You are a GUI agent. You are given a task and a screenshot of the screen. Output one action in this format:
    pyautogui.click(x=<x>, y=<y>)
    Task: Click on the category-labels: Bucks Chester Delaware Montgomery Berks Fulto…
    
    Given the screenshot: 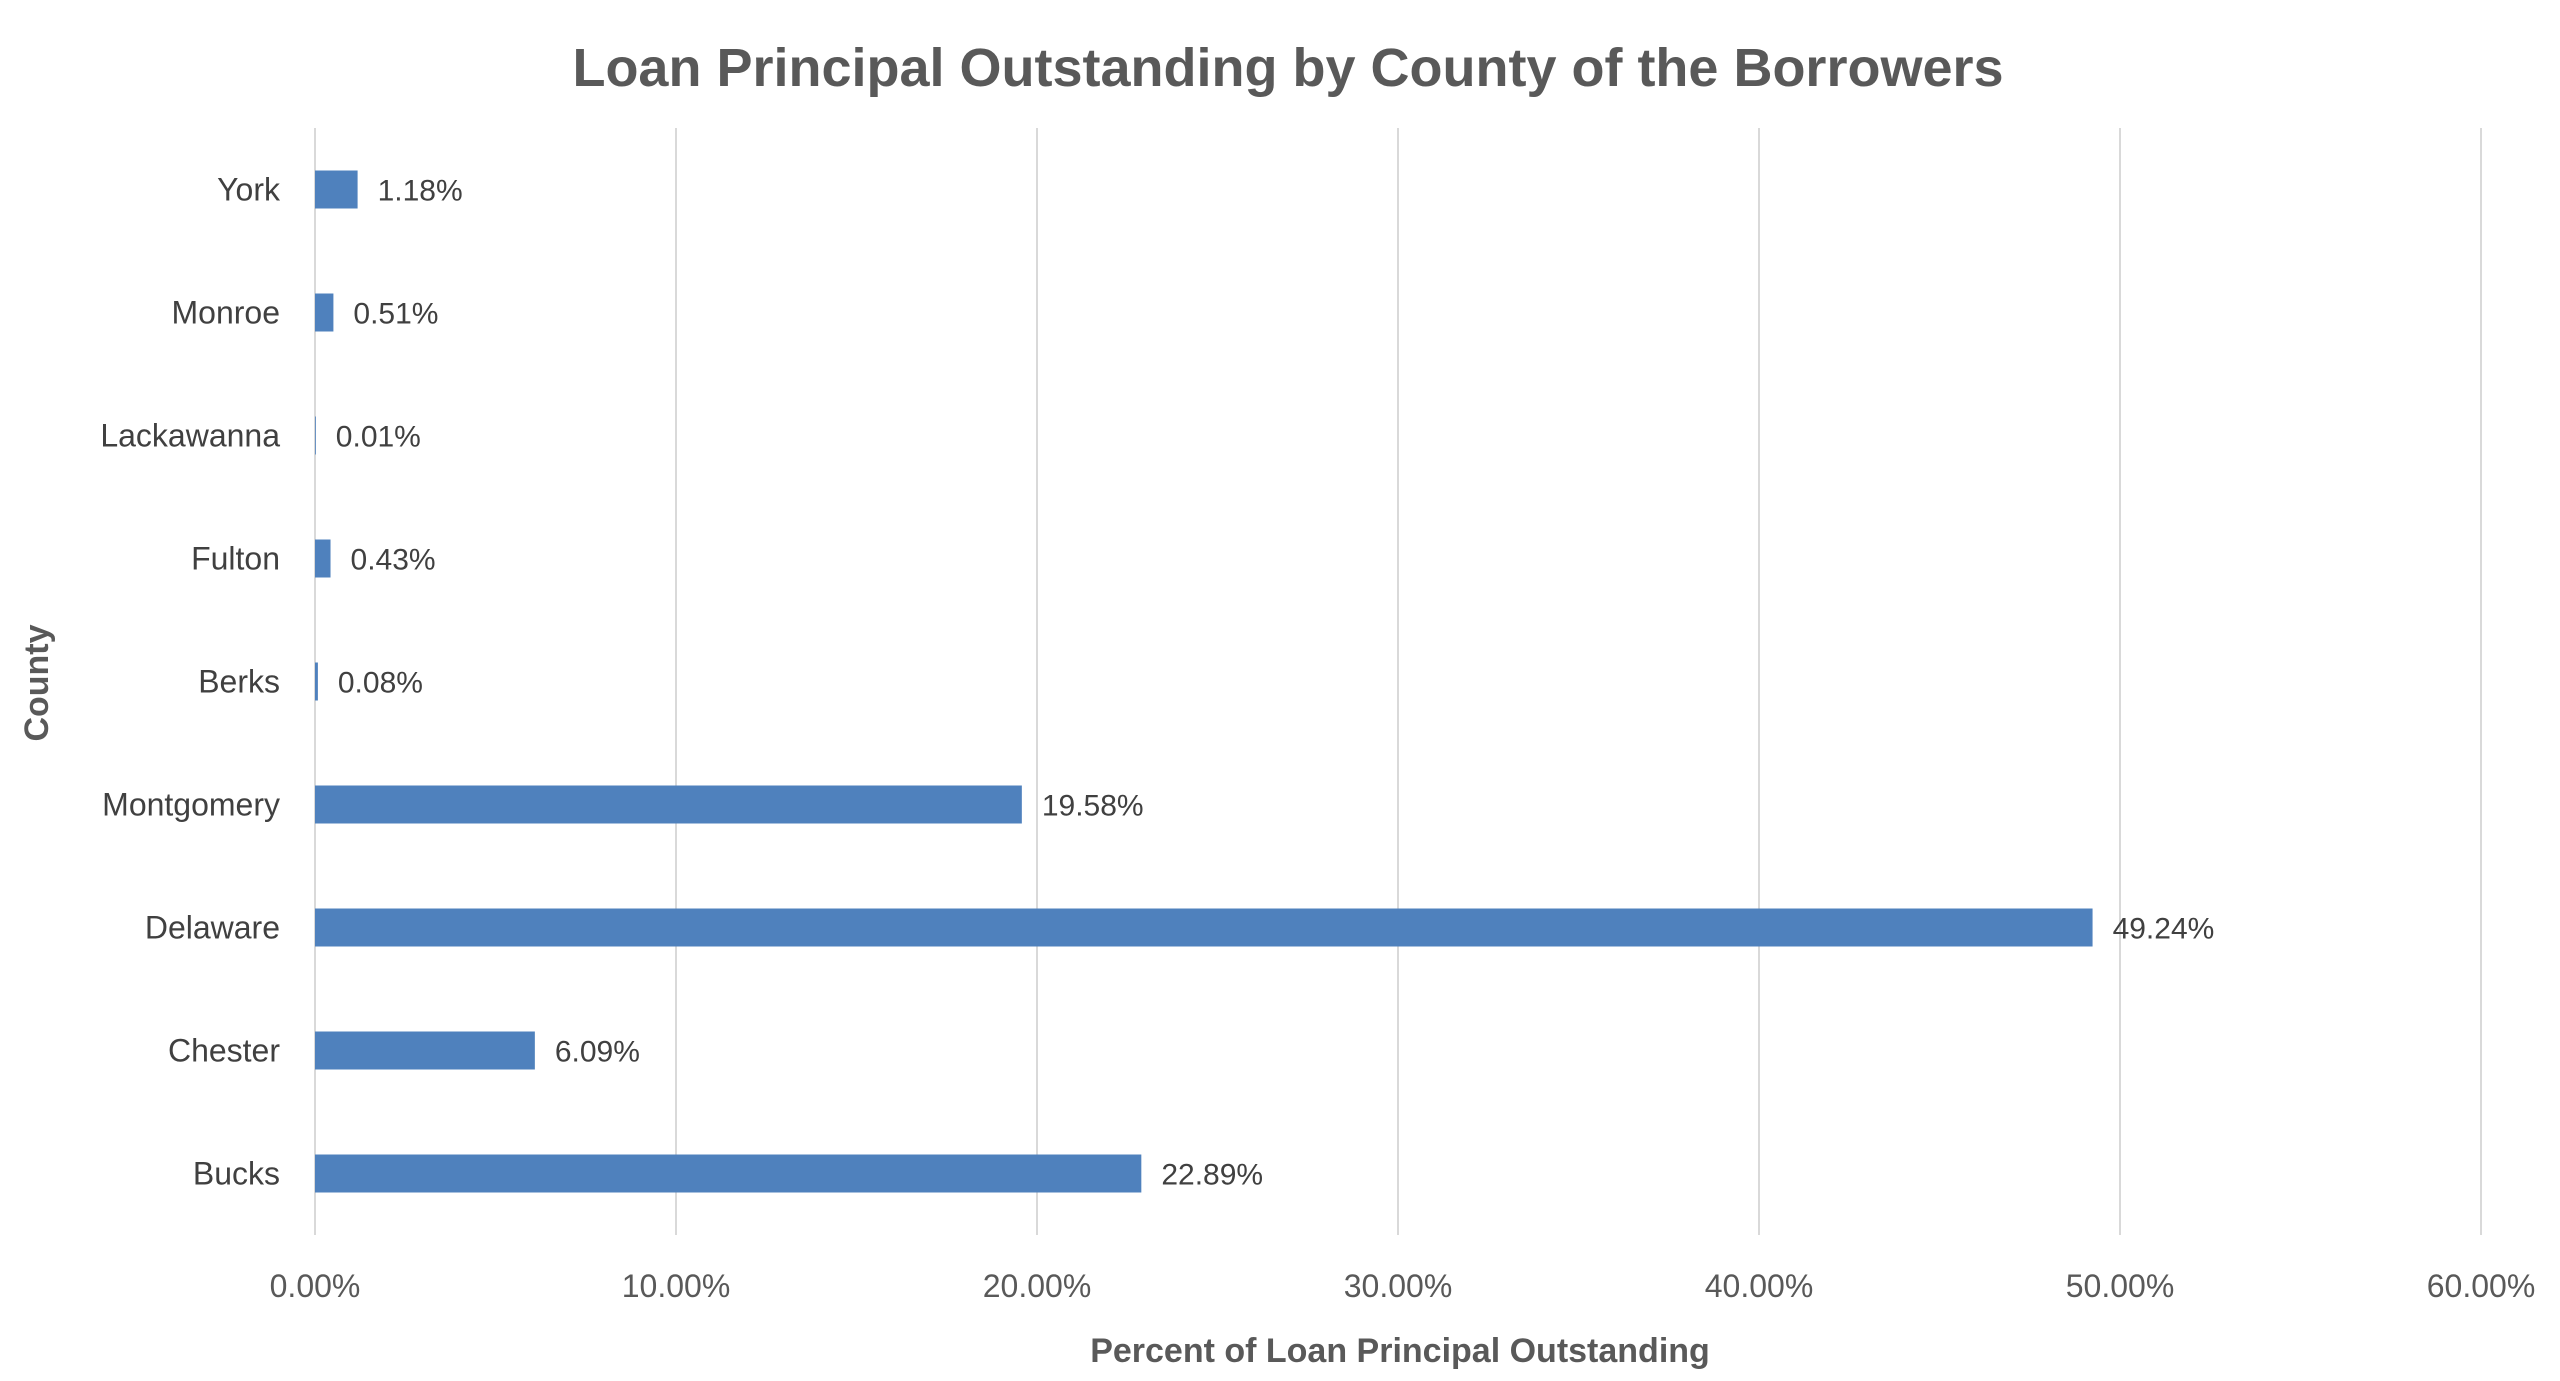 What is the action you would take?
    pyautogui.click(x=190, y=682)
    